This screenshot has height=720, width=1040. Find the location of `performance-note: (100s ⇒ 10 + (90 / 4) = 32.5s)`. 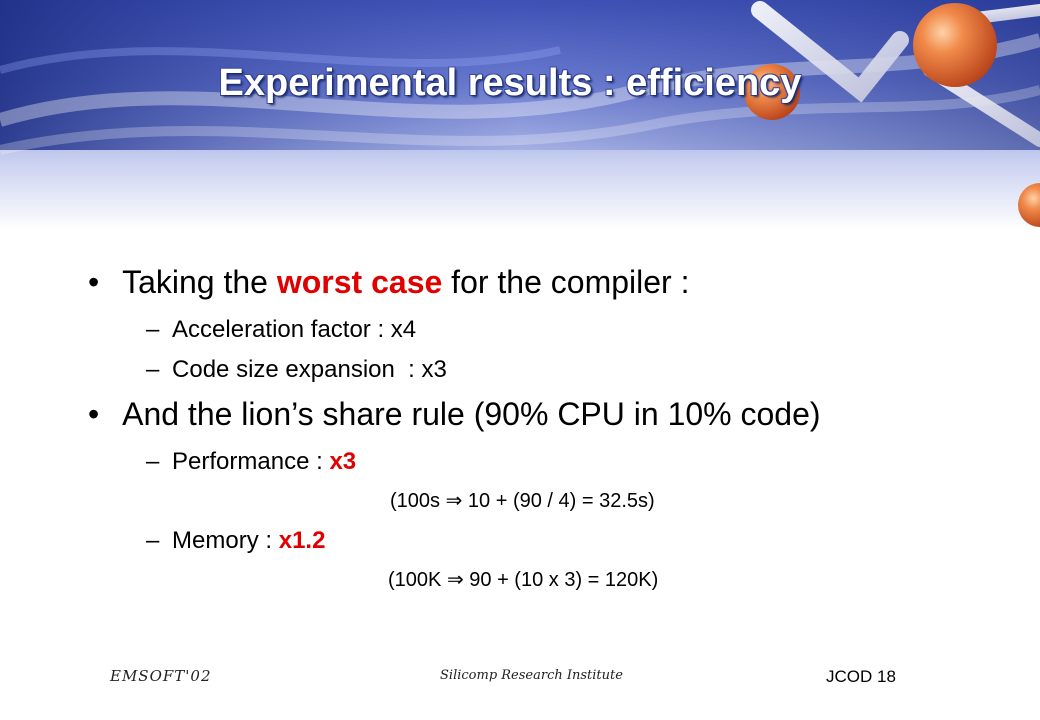

performance-note: (100s ⇒ 10 + (90 / 4) = 32.5s) is located at coordinates (522, 500).